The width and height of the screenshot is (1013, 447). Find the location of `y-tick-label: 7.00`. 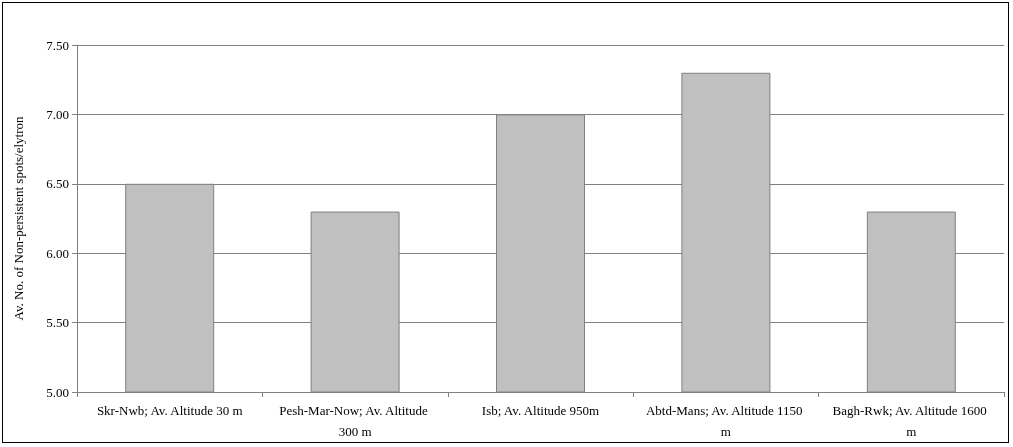

y-tick-label: 7.00 is located at coordinates (57, 114).